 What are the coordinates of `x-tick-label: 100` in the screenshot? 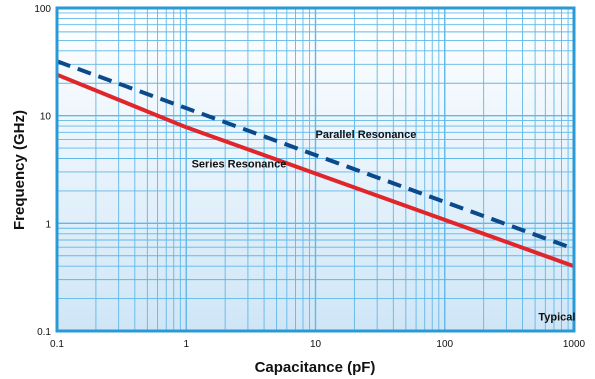 It's located at (444, 344).